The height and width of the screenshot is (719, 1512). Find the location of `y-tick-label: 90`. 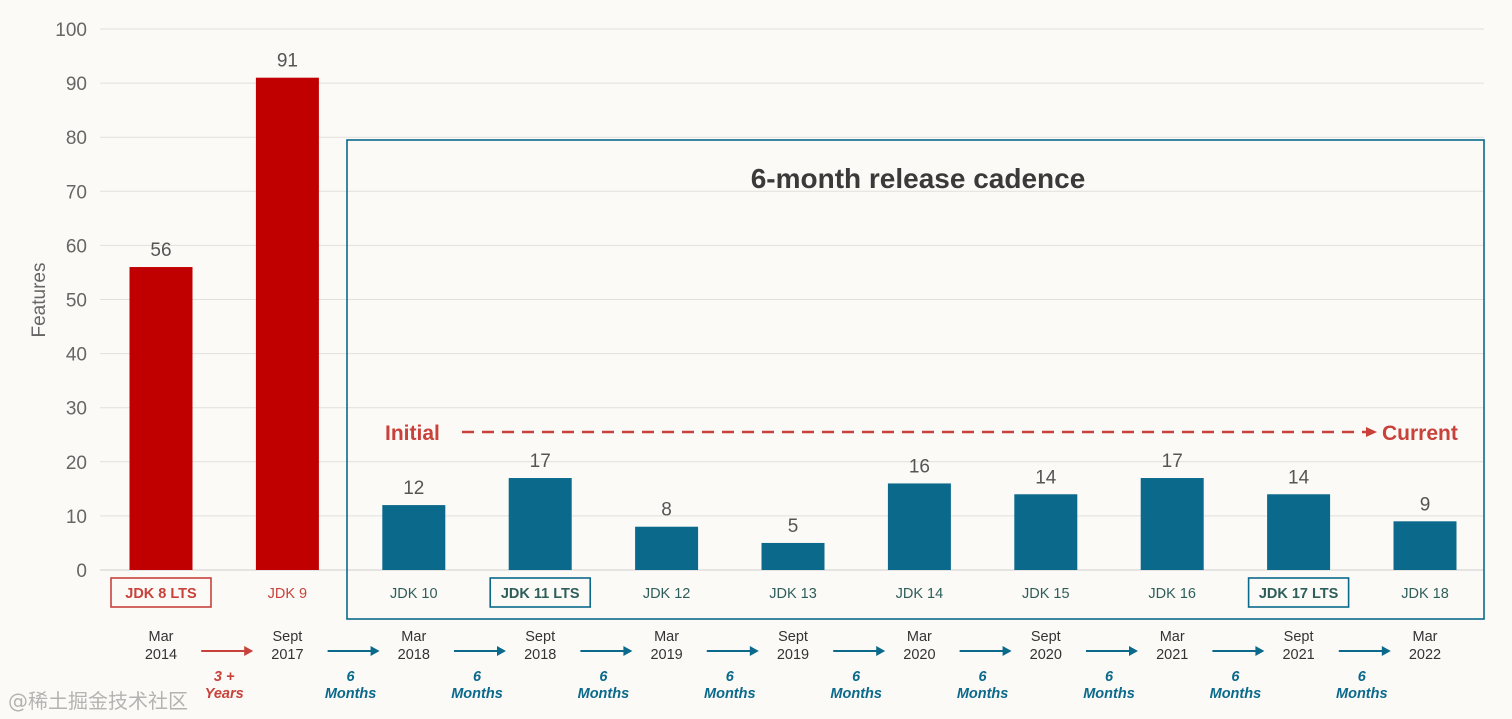

y-tick-label: 90 is located at coordinates (76, 84).